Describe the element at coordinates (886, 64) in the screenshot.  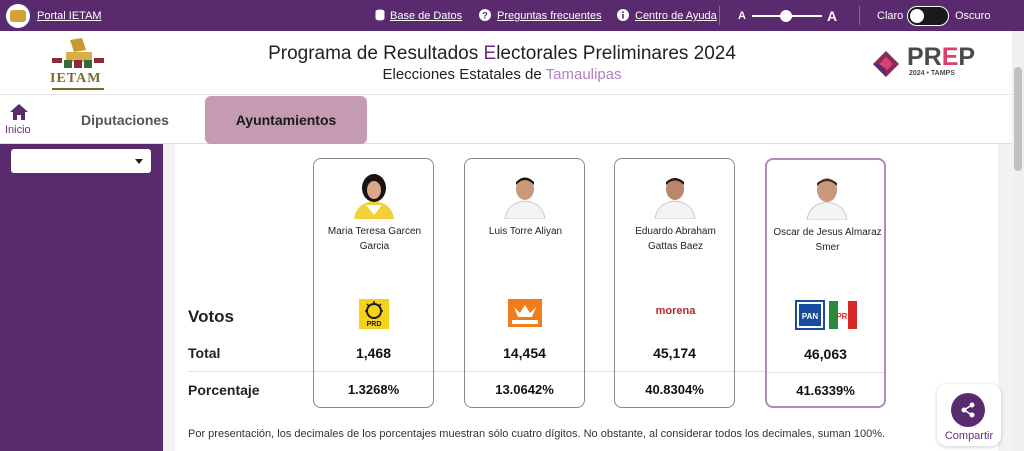
I see `prep-logo-mark-icon` at that location.